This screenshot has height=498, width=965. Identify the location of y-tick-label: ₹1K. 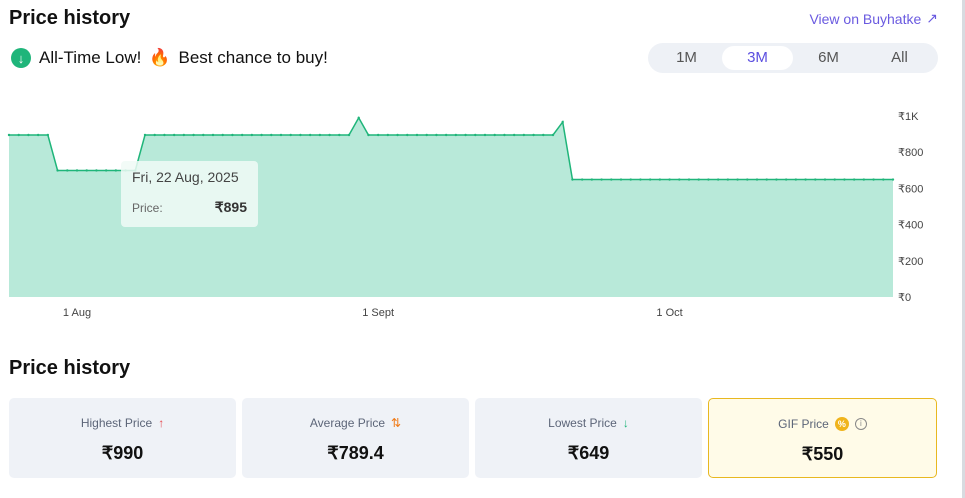
(908, 117).